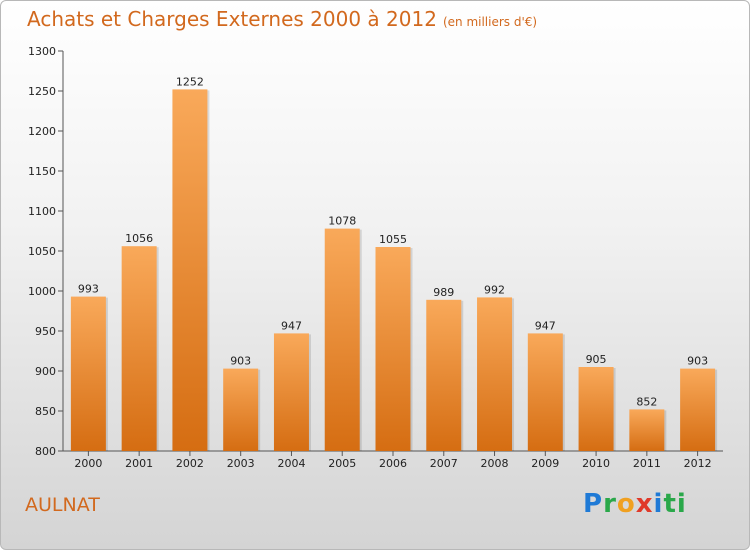 This screenshot has height=550, width=750. I want to click on commune-name: AULNAT, so click(62, 505).